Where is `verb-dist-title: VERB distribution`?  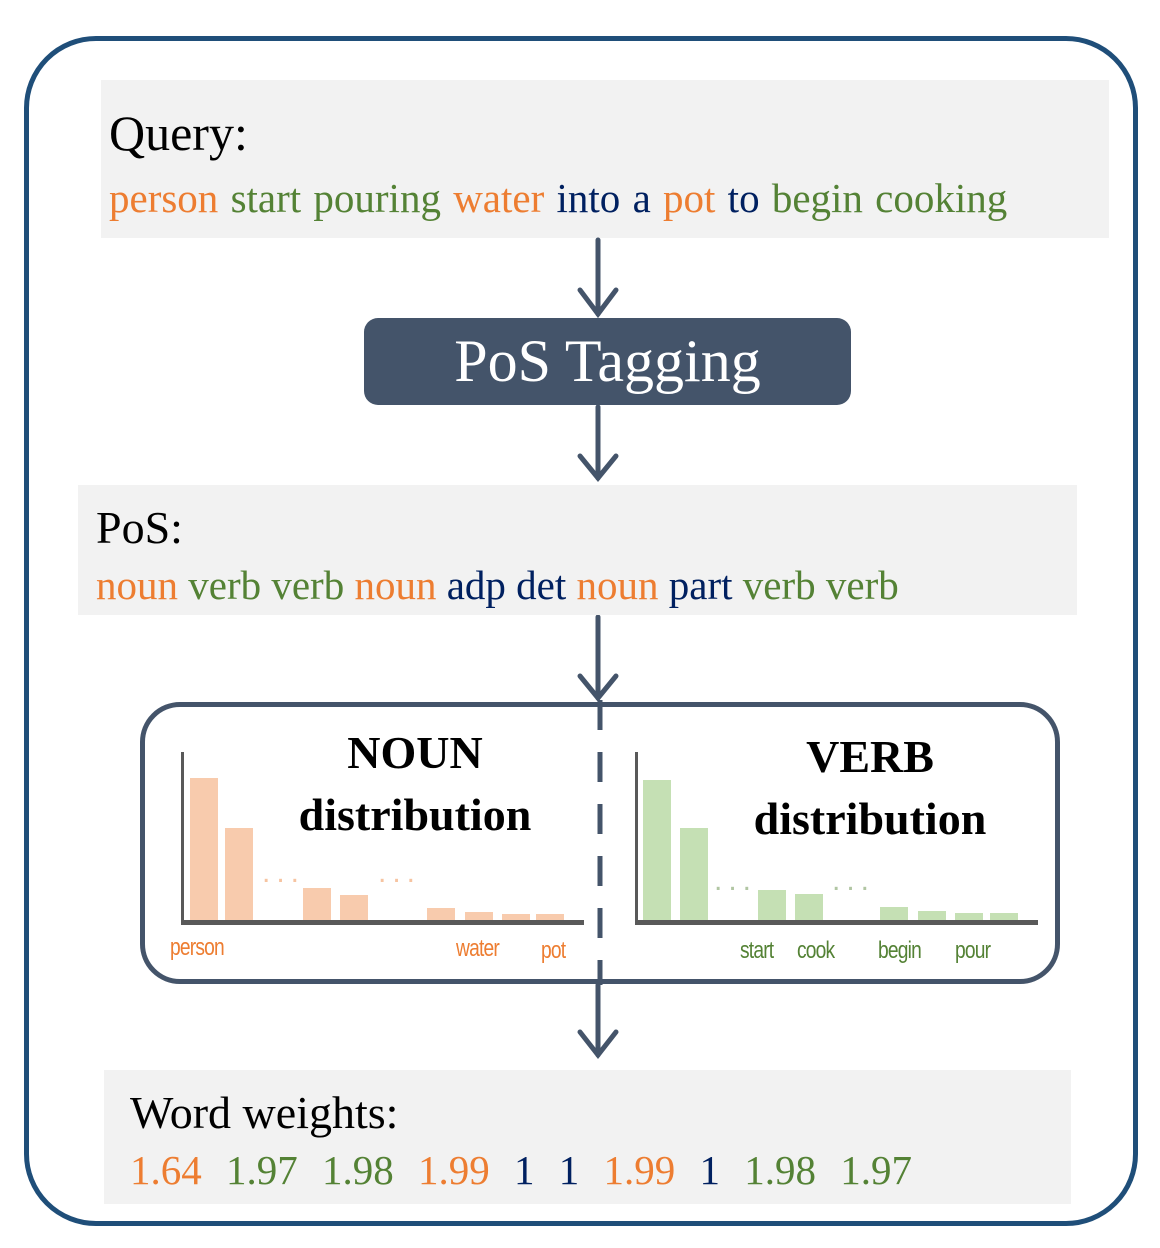
verb-dist-title: VERB distribution is located at coordinates (870, 788).